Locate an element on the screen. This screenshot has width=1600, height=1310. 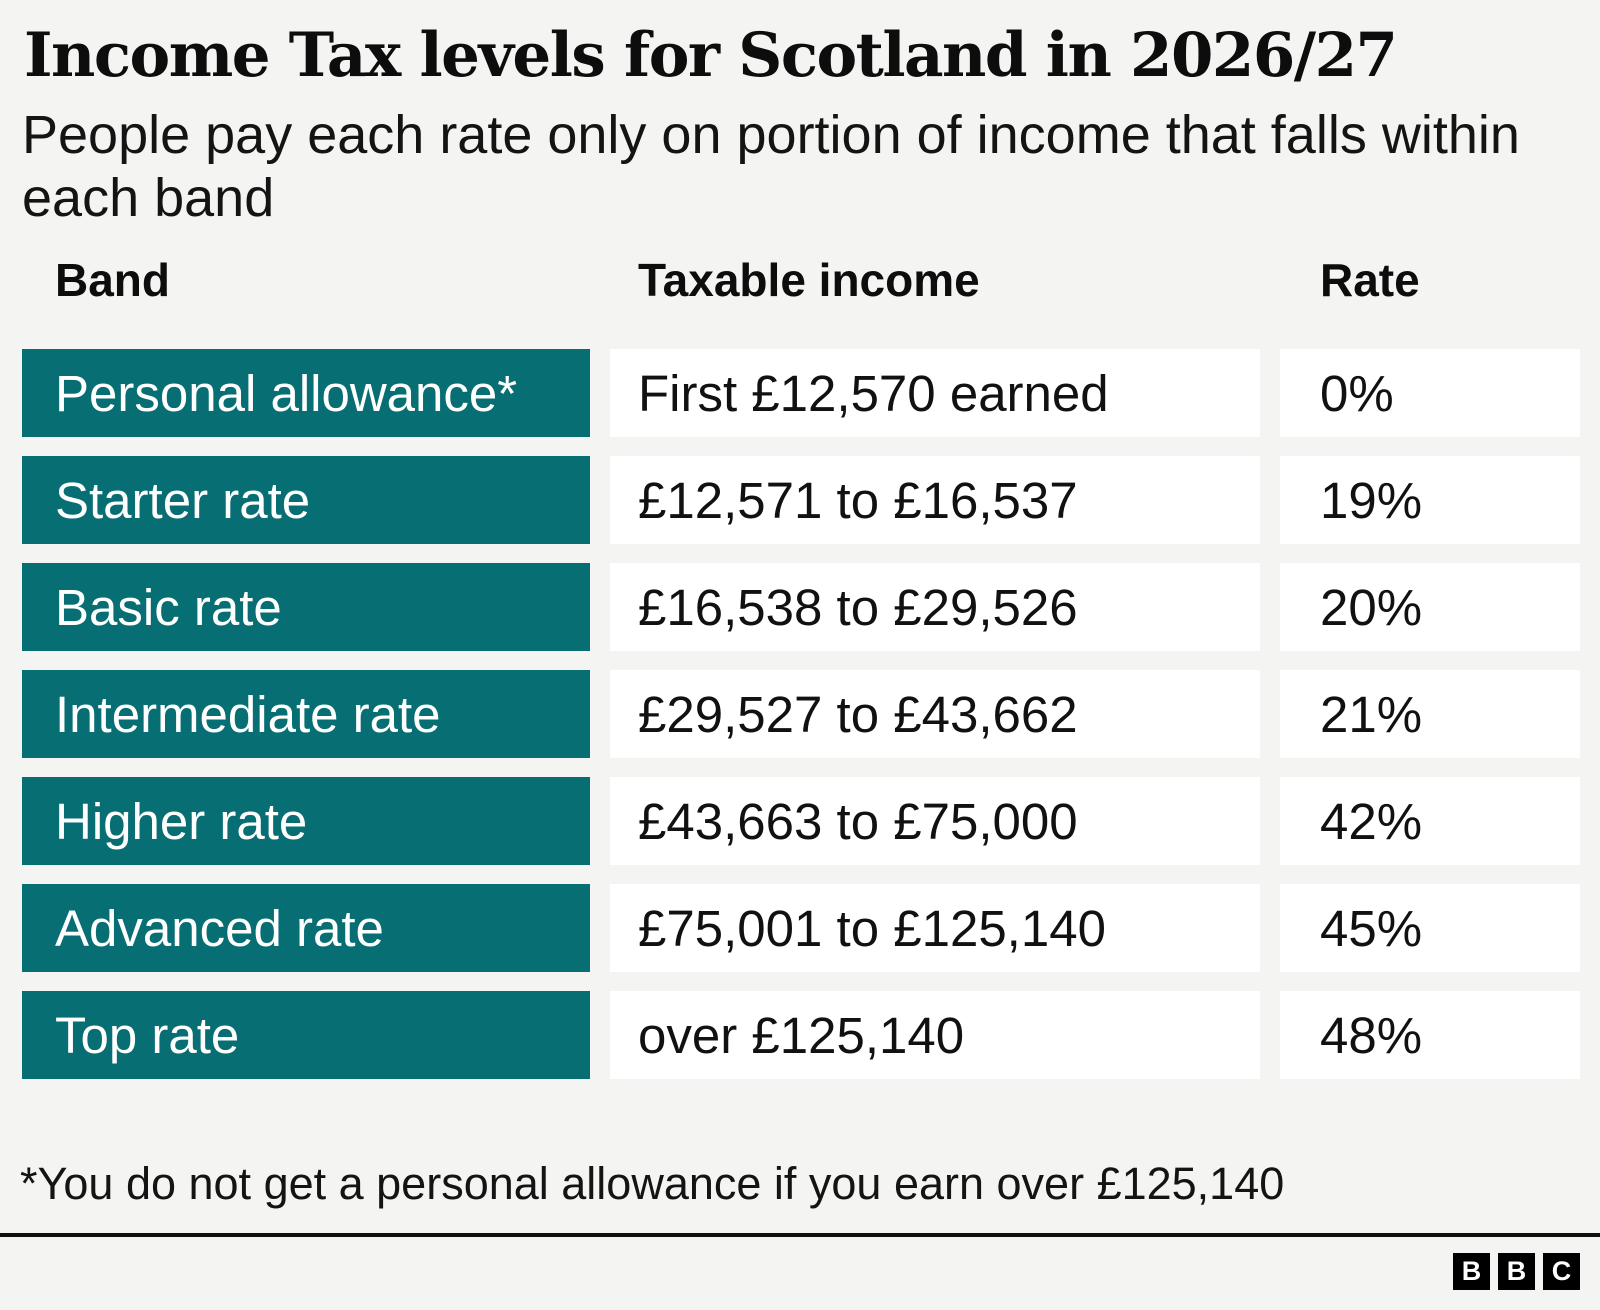
band-cell: Advanced rate is located at coordinates (306, 928).